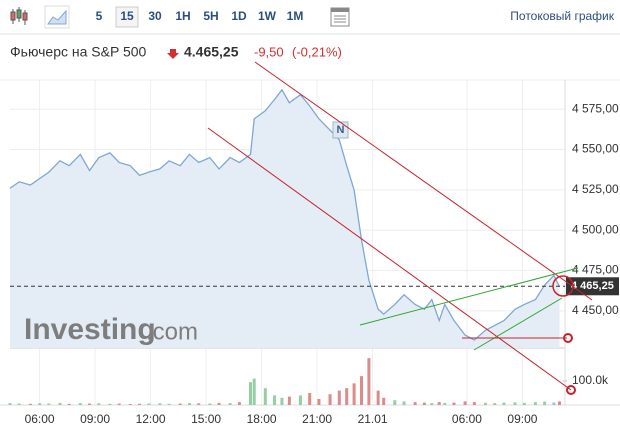  What do you see at coordinates (262, 419) in the screenshot?
I see `x-tick-label: 18:00` at bounding box center [262, 419].